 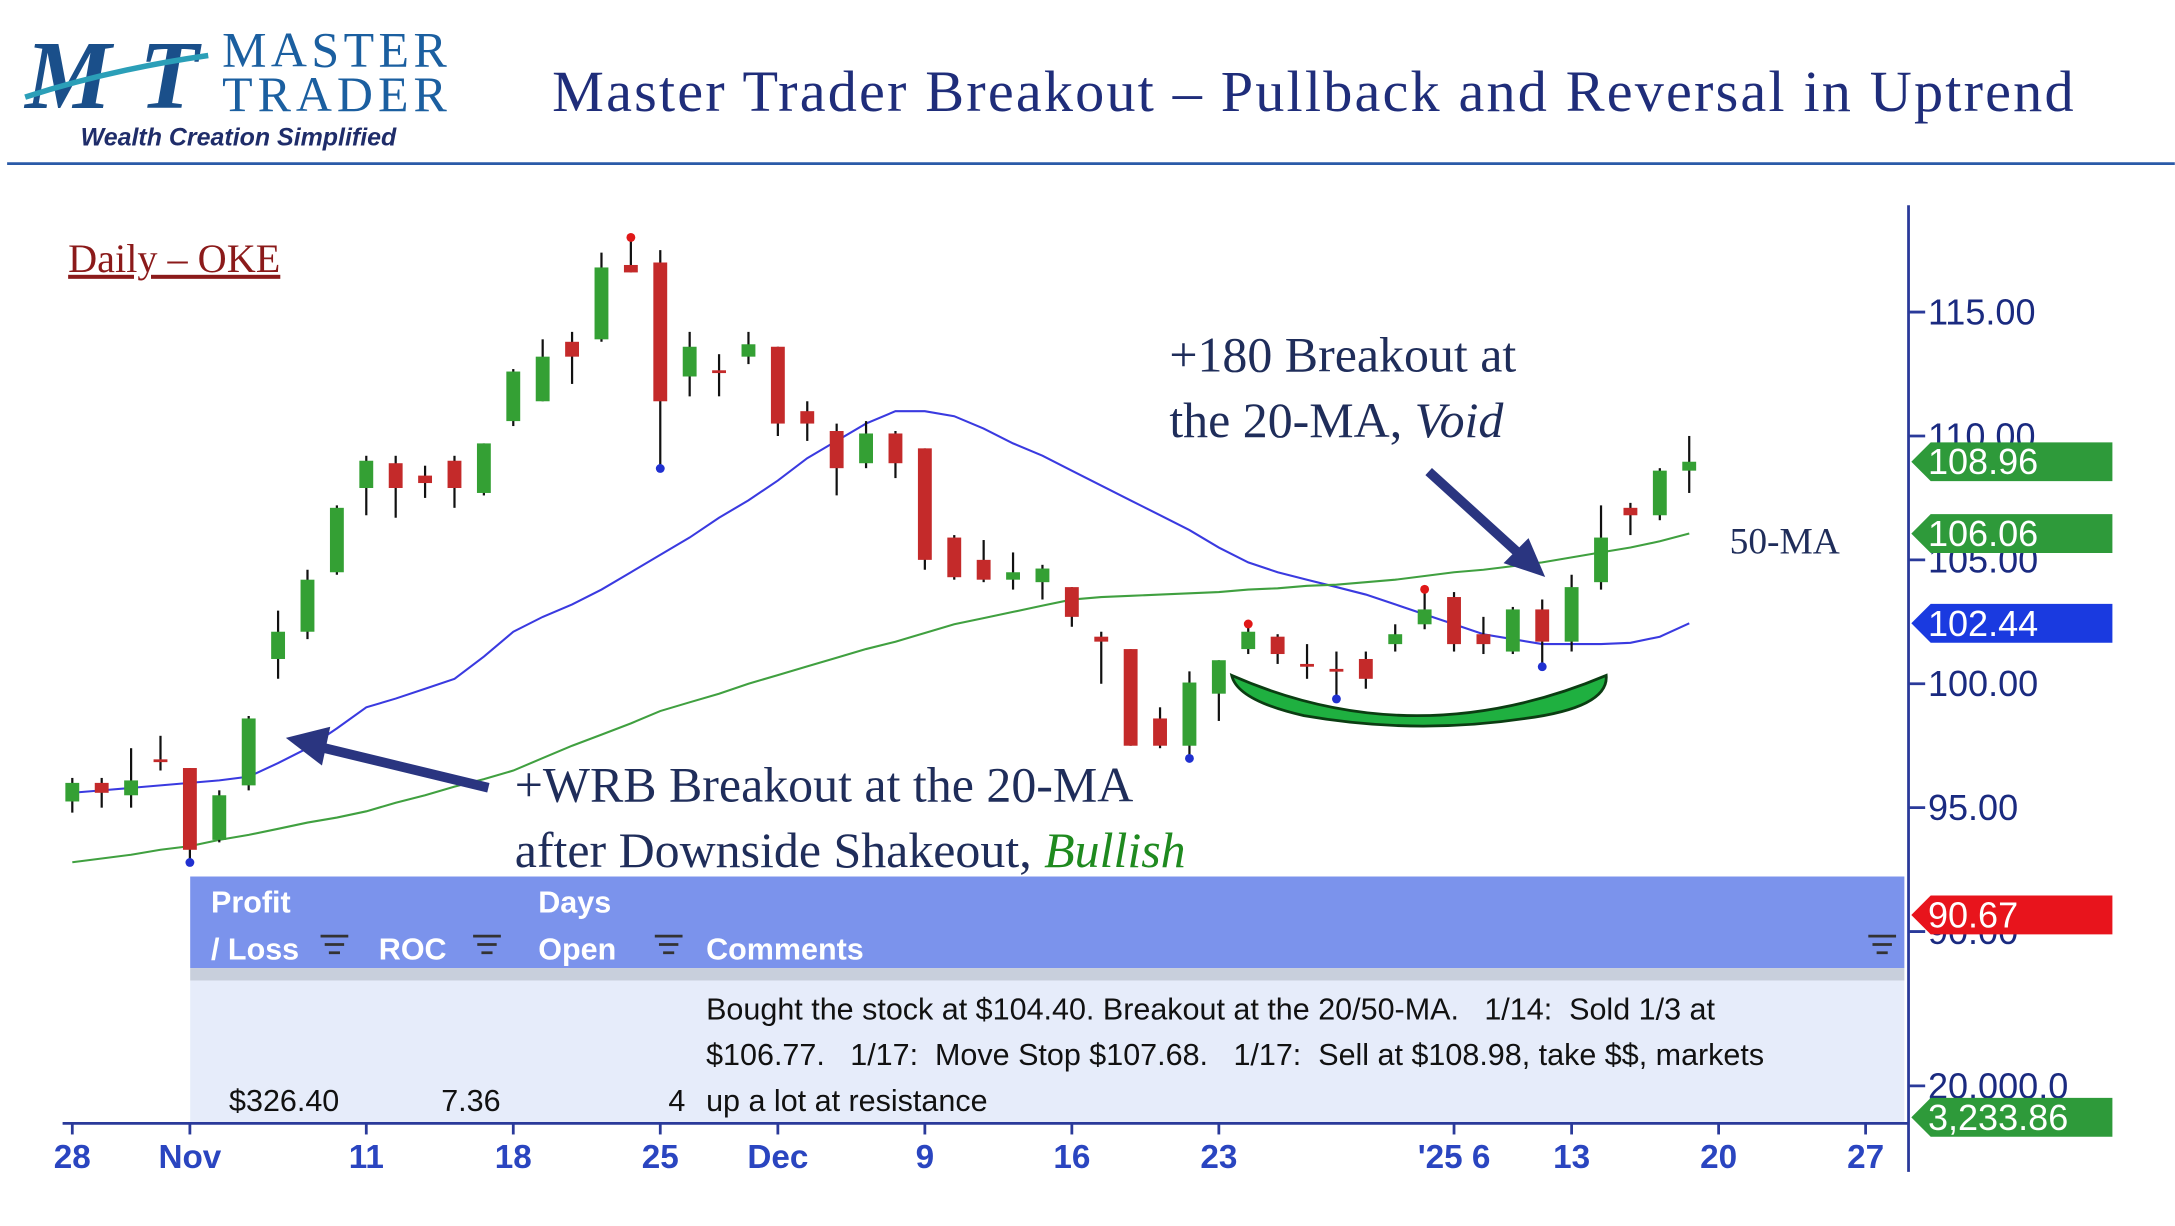 What do you see at coordinates (251, 903) in the screenshot?
I see `column-header: Profit` at bounding box center [251, 903].